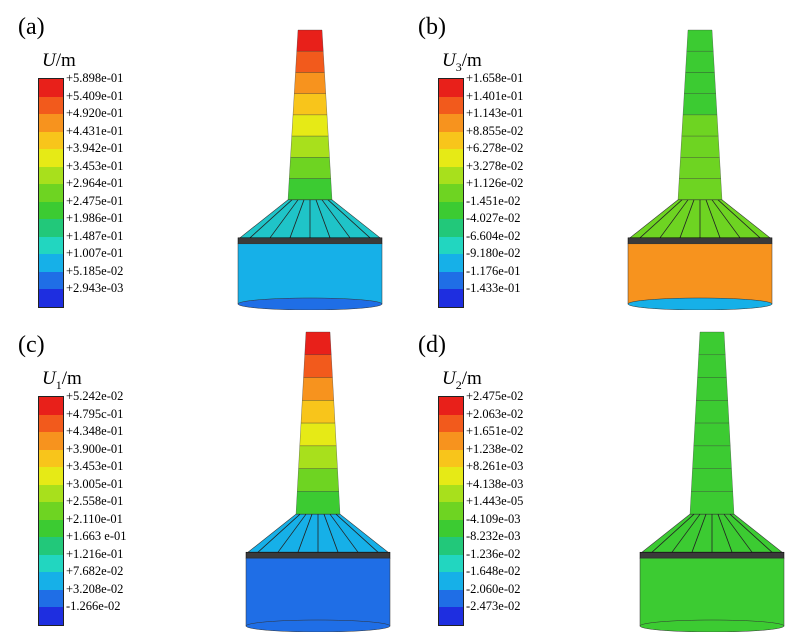 This screenshot has height=637, width=800. What do you see at coordinates (95, 95) in the screenshot?
I see `scale-tick-label: +5.409e-01` at bounding box center [95, 95].